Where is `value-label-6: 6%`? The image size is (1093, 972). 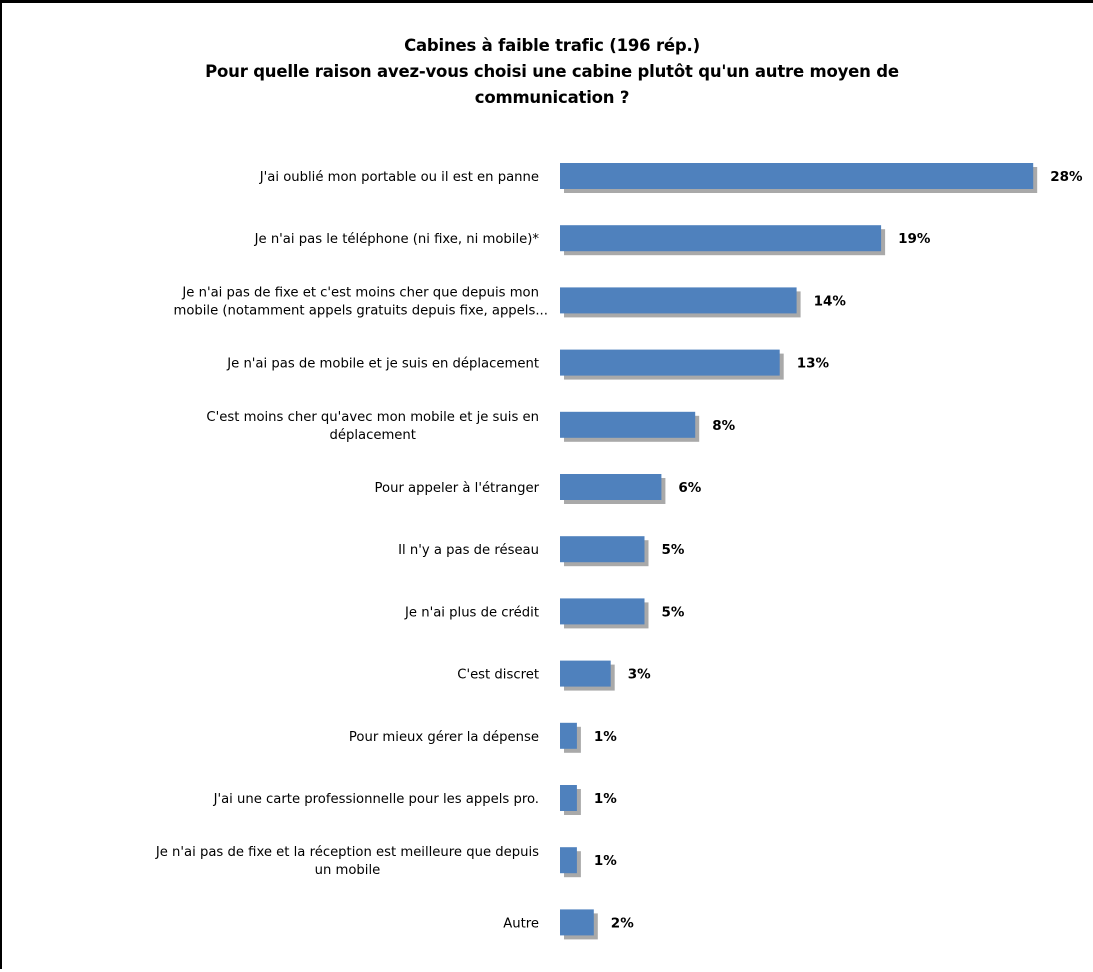 value-label-6: 6% is located at coordinates (689, 488).